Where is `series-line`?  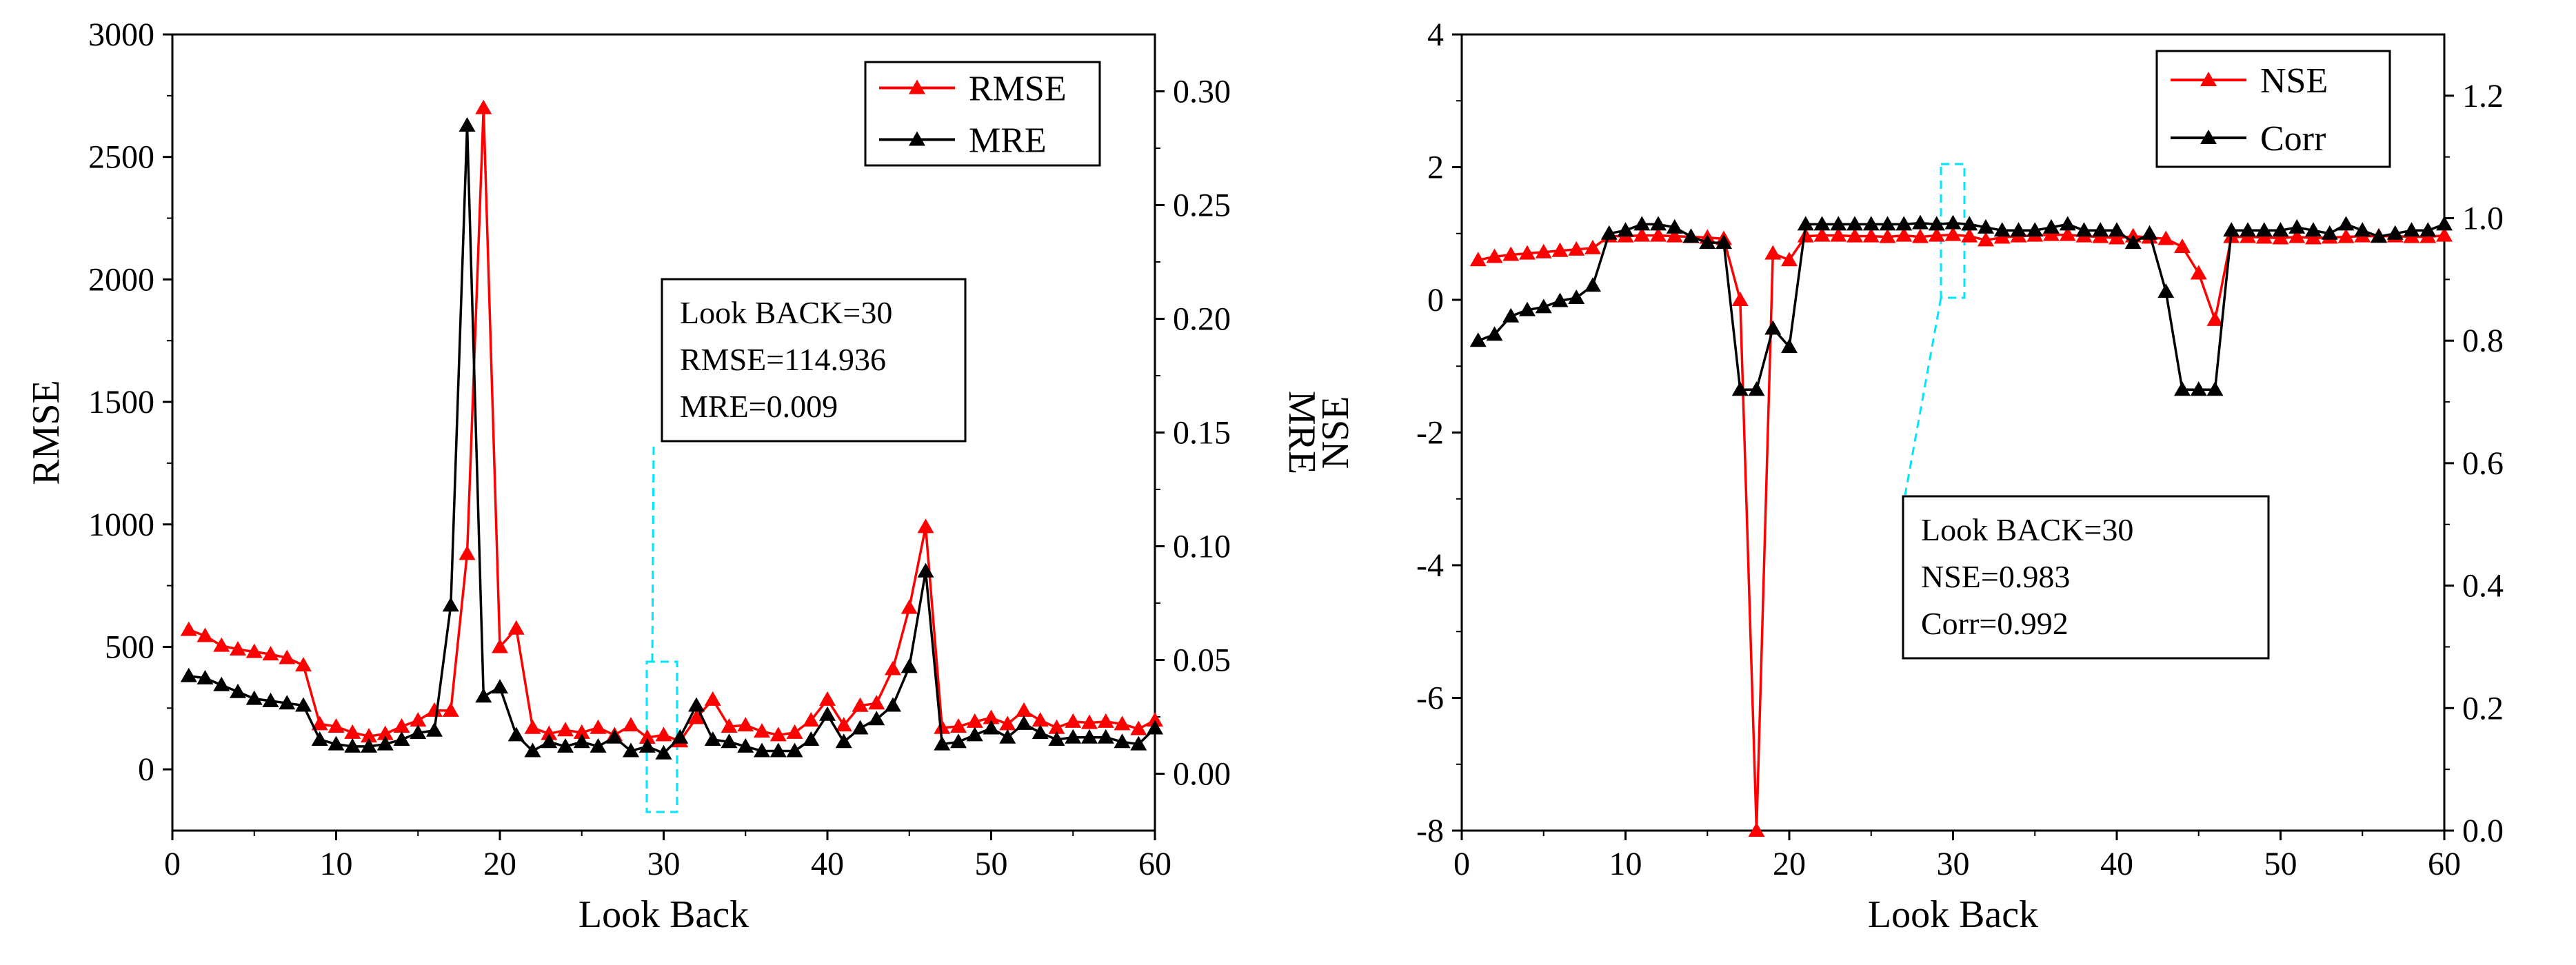 series-line is located at coordinates (1961, 306).